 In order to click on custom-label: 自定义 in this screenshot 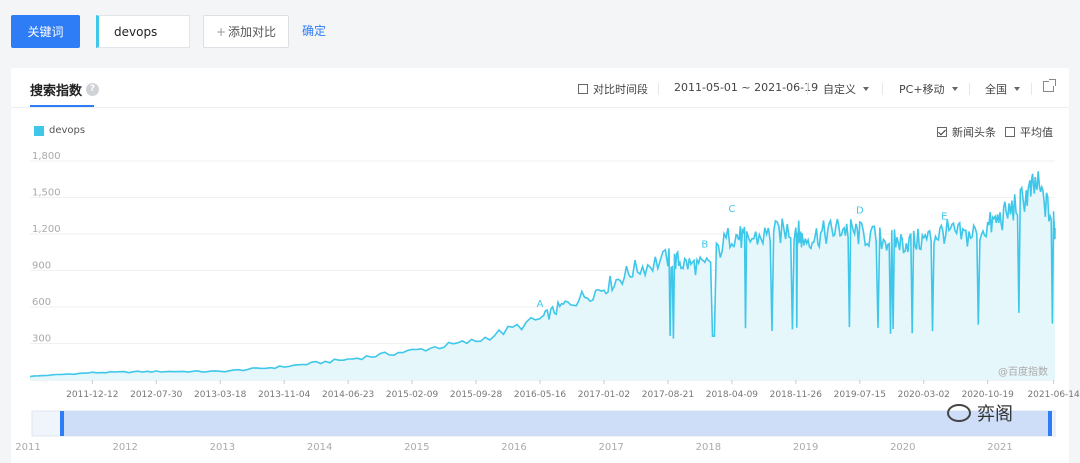, I will do `click(839, 89)`.